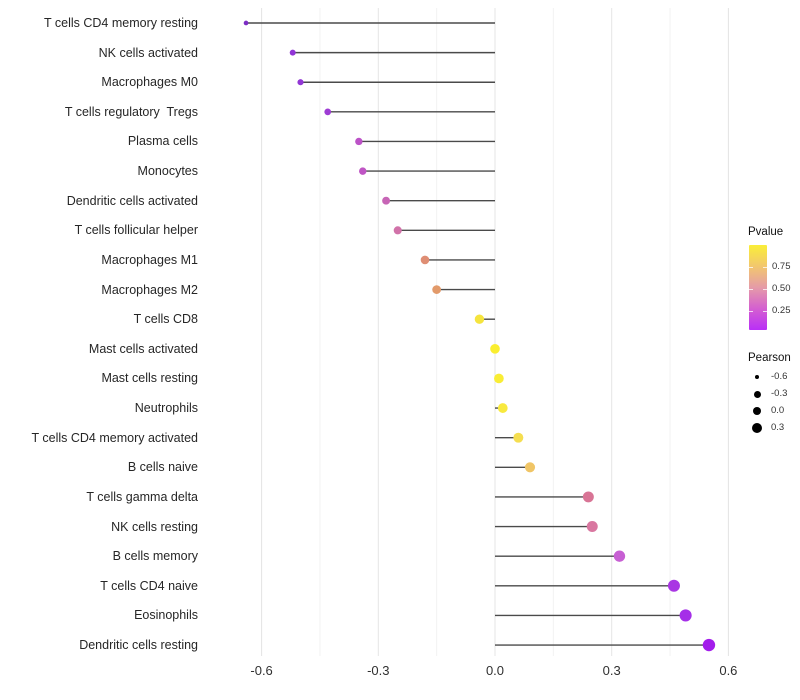  What do you see at coordinates (131, 111) in the screenshot?
I see `y-axis-label: T cells regulatory Tregs` at bounding box center [131, 111].